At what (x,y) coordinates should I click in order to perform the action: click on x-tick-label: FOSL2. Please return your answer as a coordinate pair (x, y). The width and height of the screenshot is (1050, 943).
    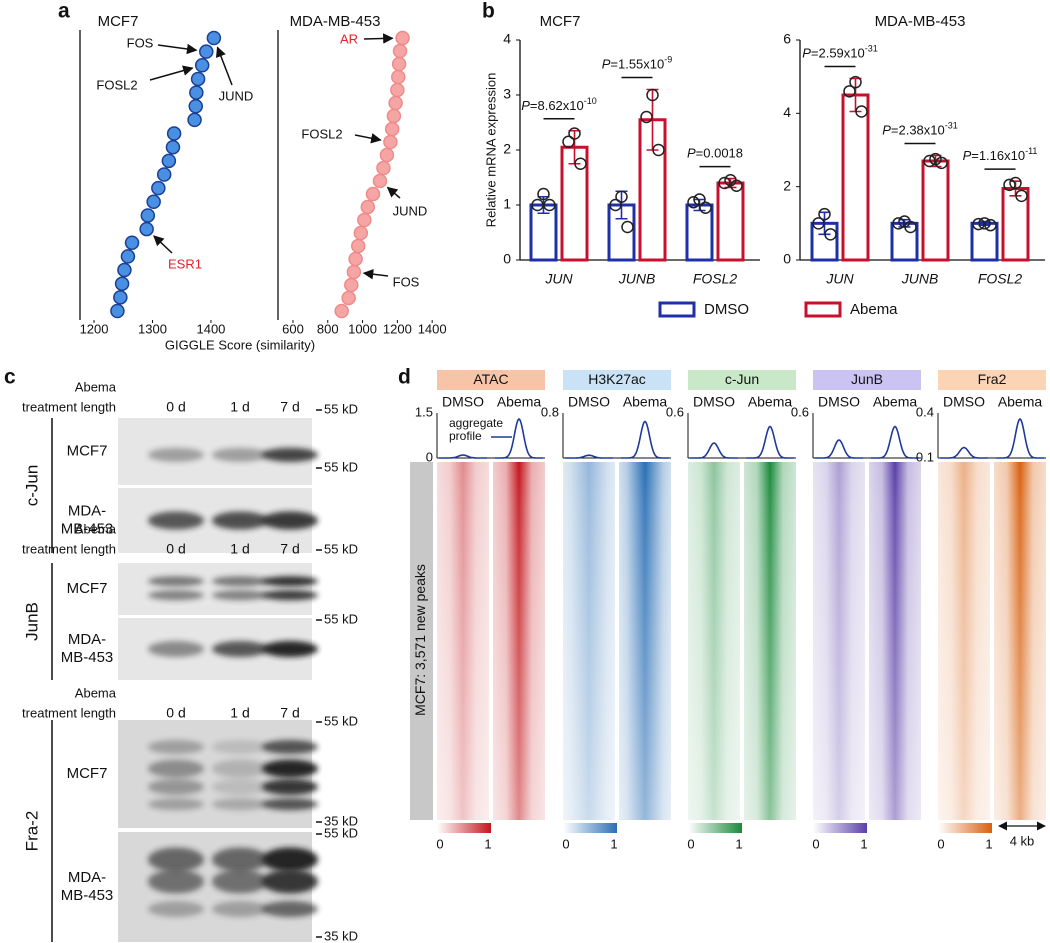
    Looking at the image, I should click on (715, 279).